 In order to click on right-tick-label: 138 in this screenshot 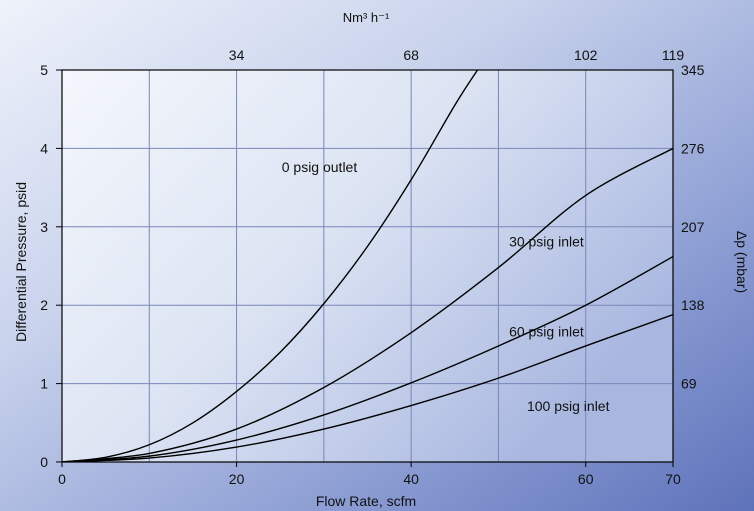, I will do `click(693, 305)`.